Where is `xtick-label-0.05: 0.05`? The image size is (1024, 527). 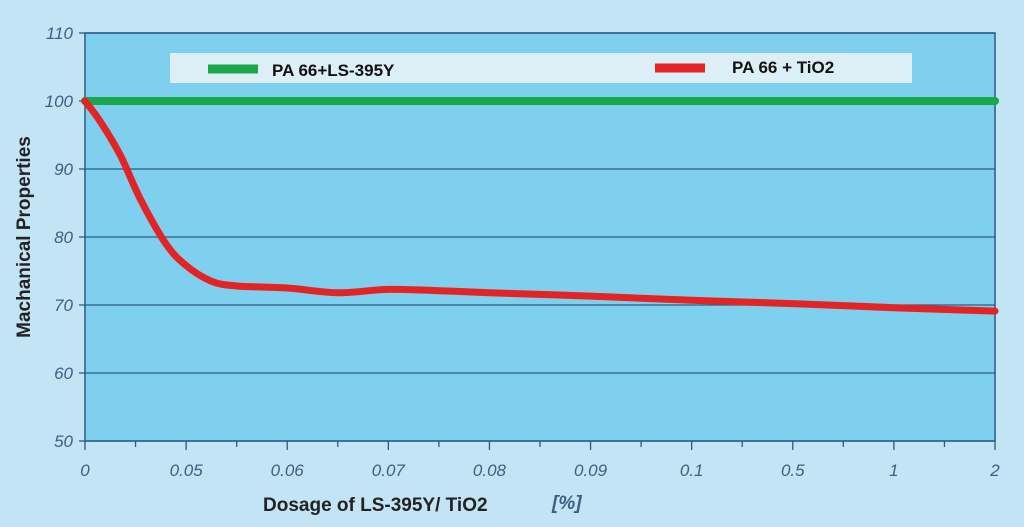 xtick-label-0.05: 0.05 is located at coordinates (187, 470).